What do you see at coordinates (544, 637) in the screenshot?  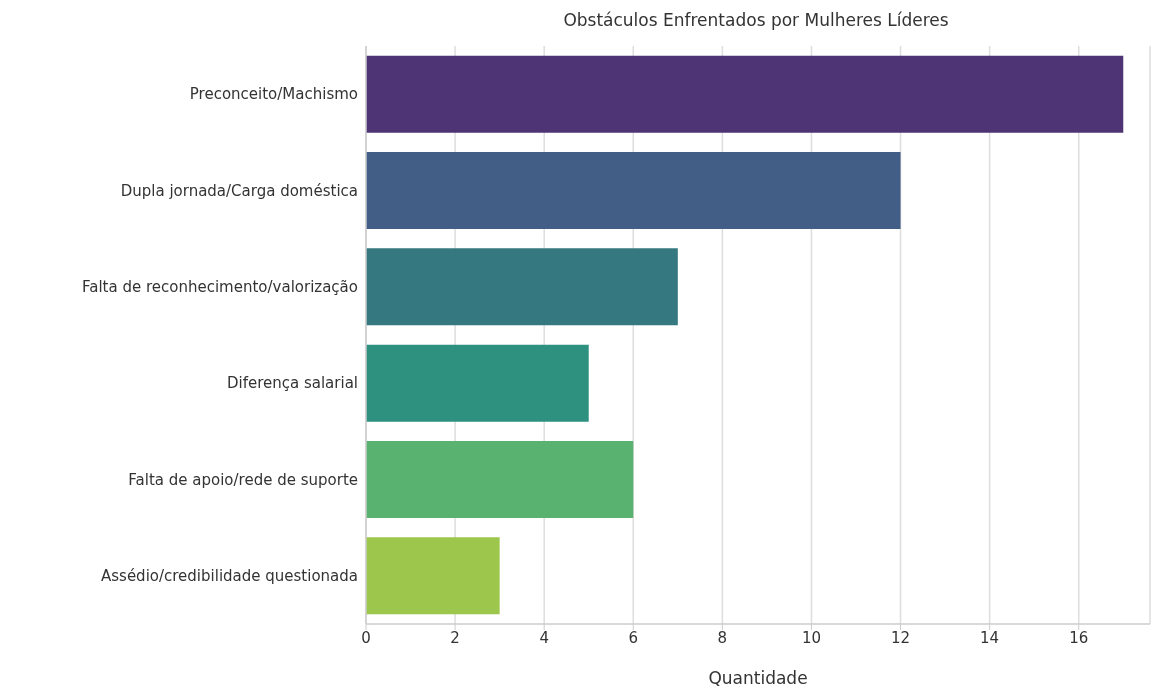 I see `x-tick-label: 4` at bounding box center [544, 637].